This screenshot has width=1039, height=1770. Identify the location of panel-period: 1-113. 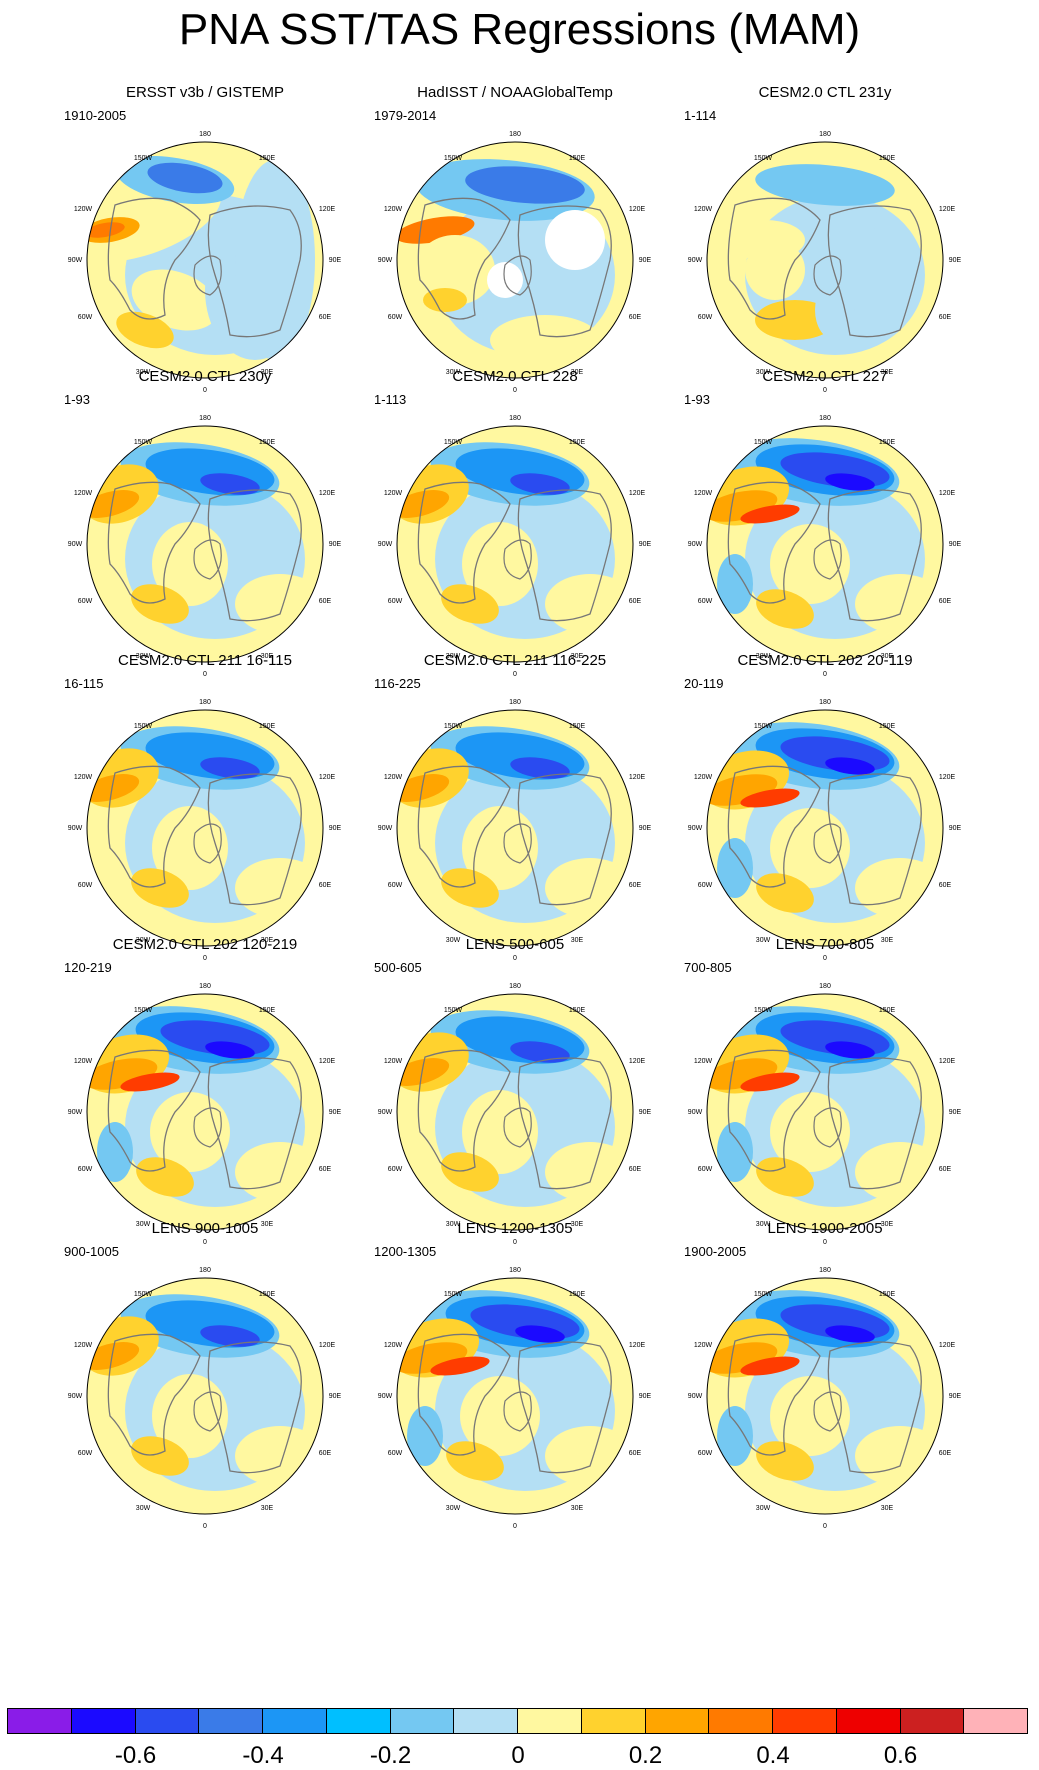
(390, 399).